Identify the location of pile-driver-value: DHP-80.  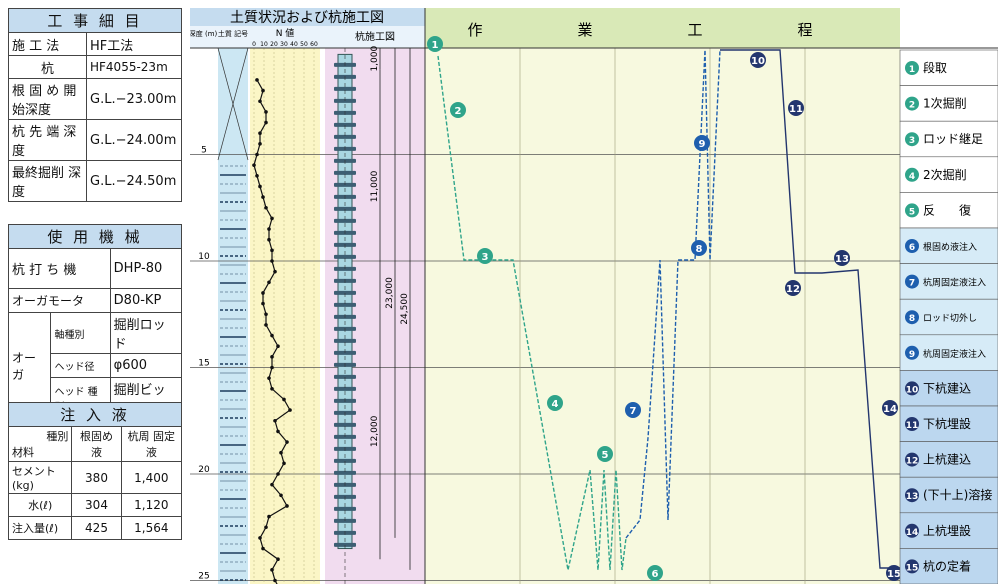
(146, 268).